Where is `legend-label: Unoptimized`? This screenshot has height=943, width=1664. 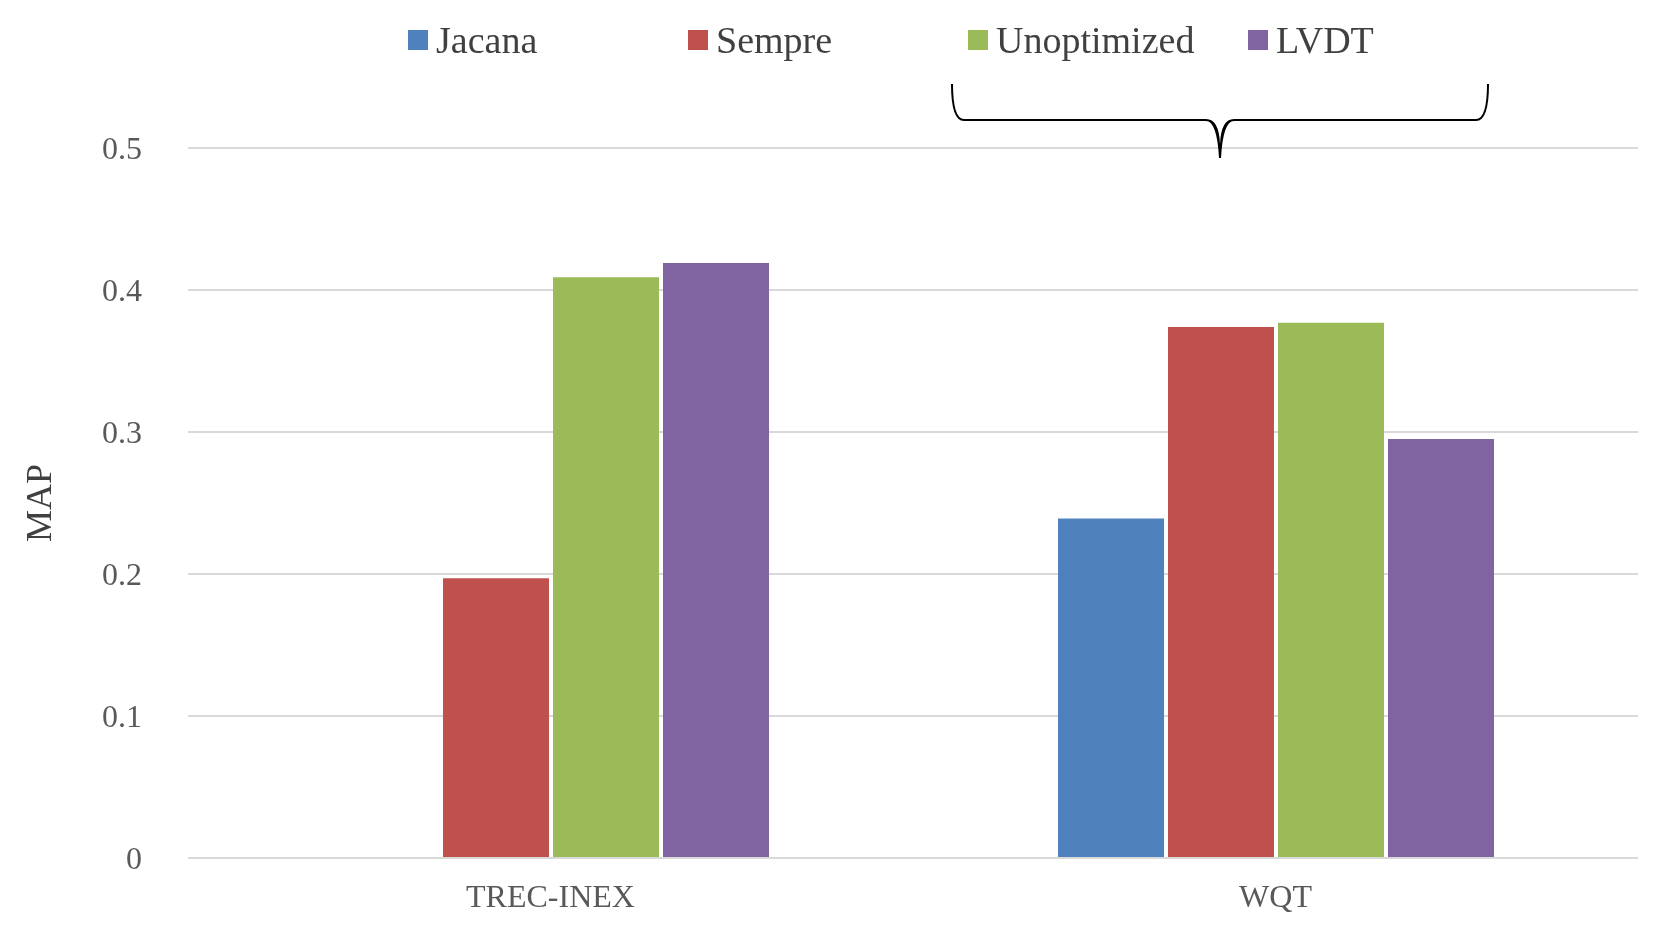
legend-label: Unoptimized is located at coordinates (1095, 40).